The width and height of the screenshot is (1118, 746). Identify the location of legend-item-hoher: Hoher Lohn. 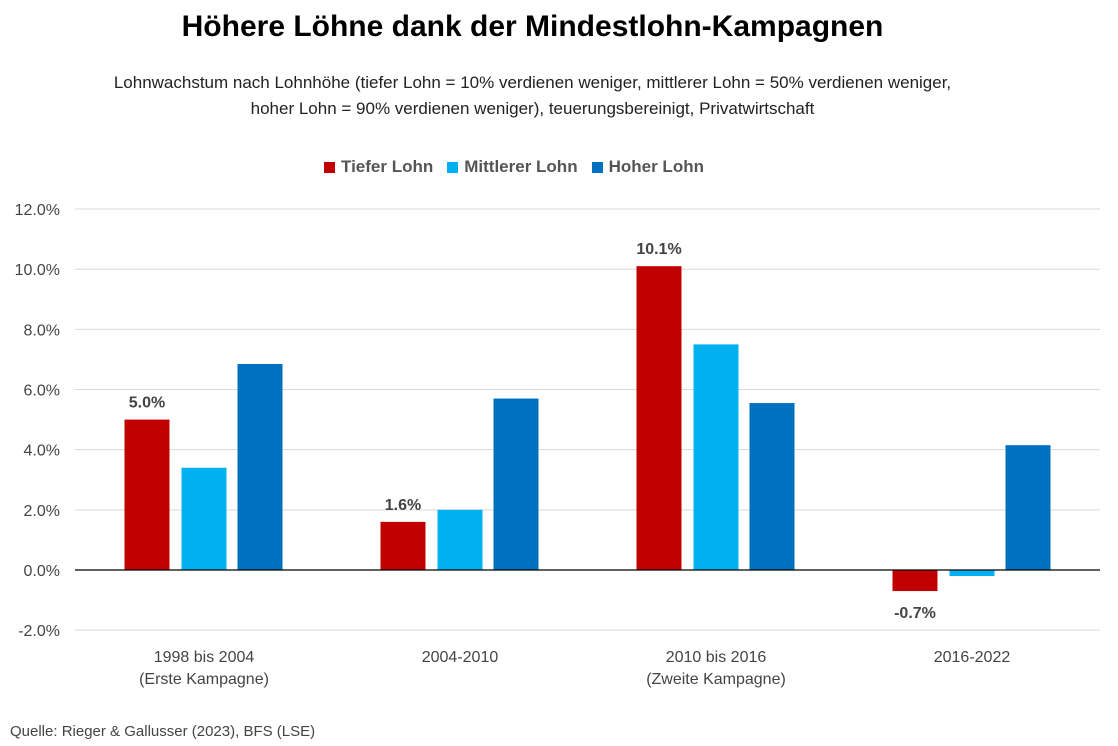
(647, 167).